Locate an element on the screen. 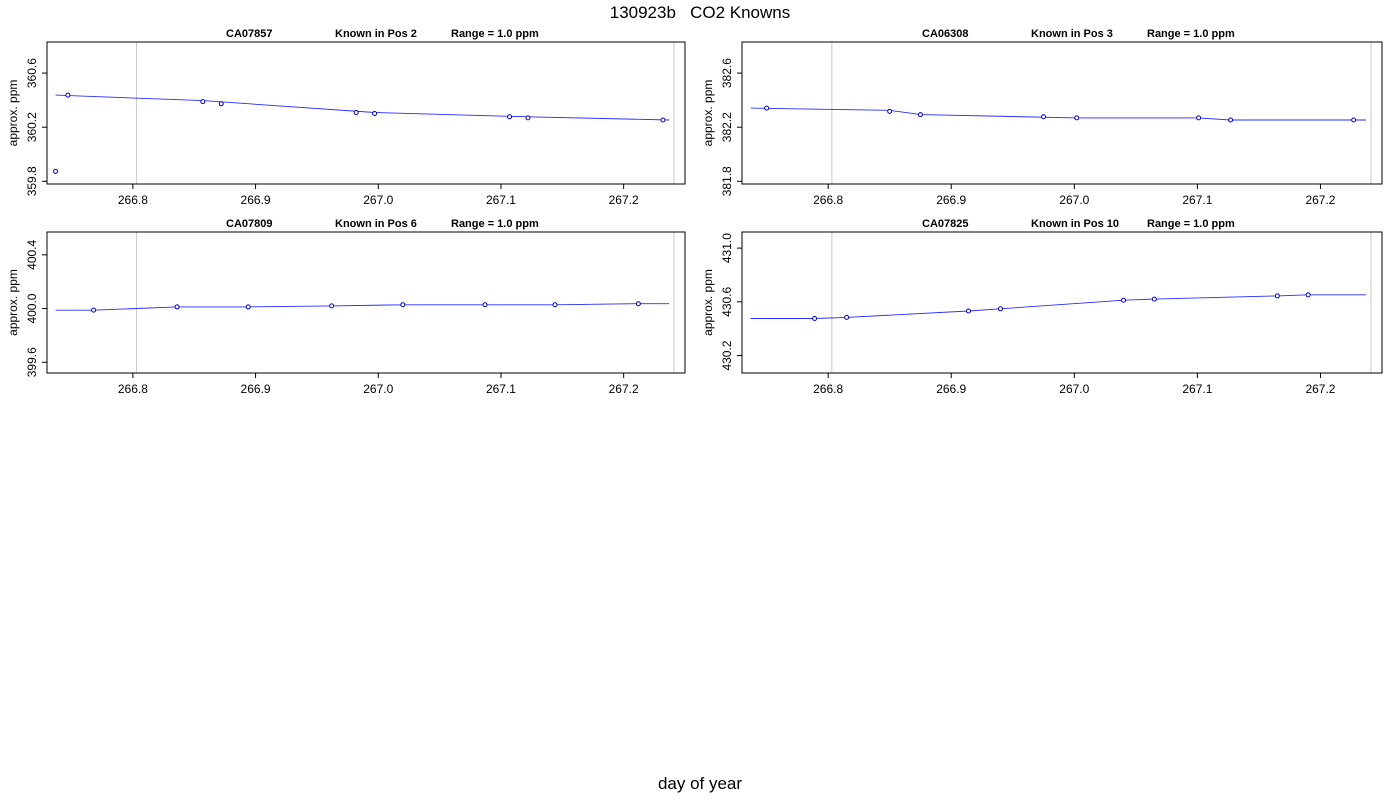  panel-title-tank: CA07809 is located at coordinates (249, 224).